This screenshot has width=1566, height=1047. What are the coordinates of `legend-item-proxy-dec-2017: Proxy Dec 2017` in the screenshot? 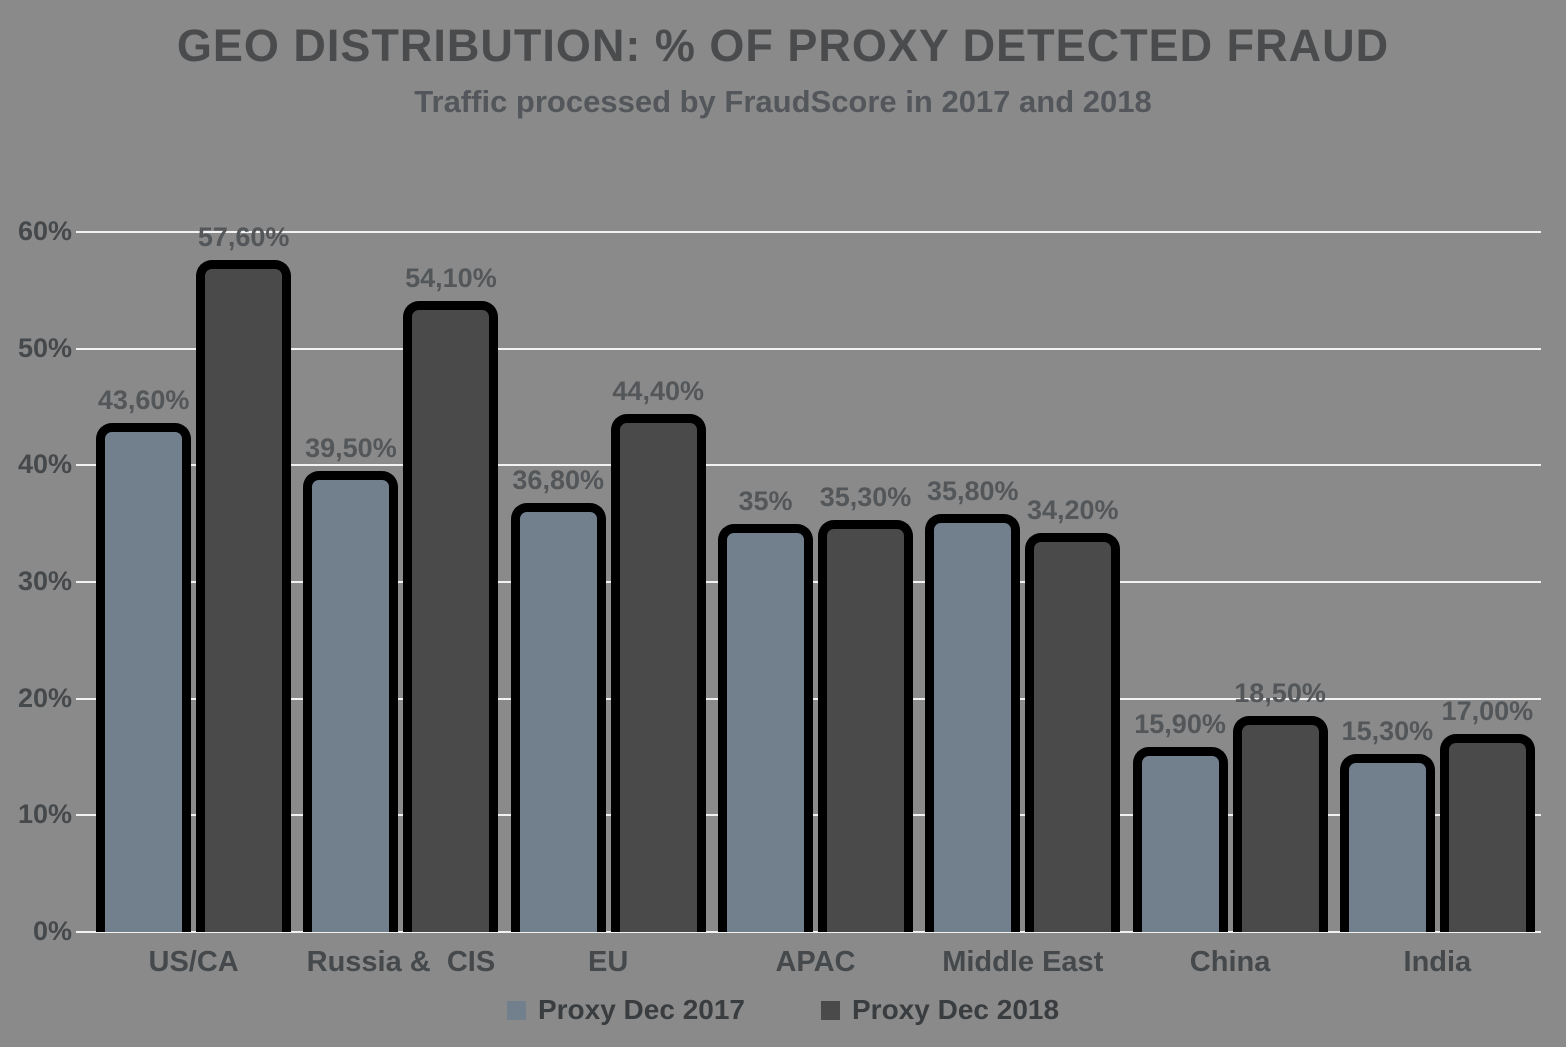 It's located at (625, 1010).